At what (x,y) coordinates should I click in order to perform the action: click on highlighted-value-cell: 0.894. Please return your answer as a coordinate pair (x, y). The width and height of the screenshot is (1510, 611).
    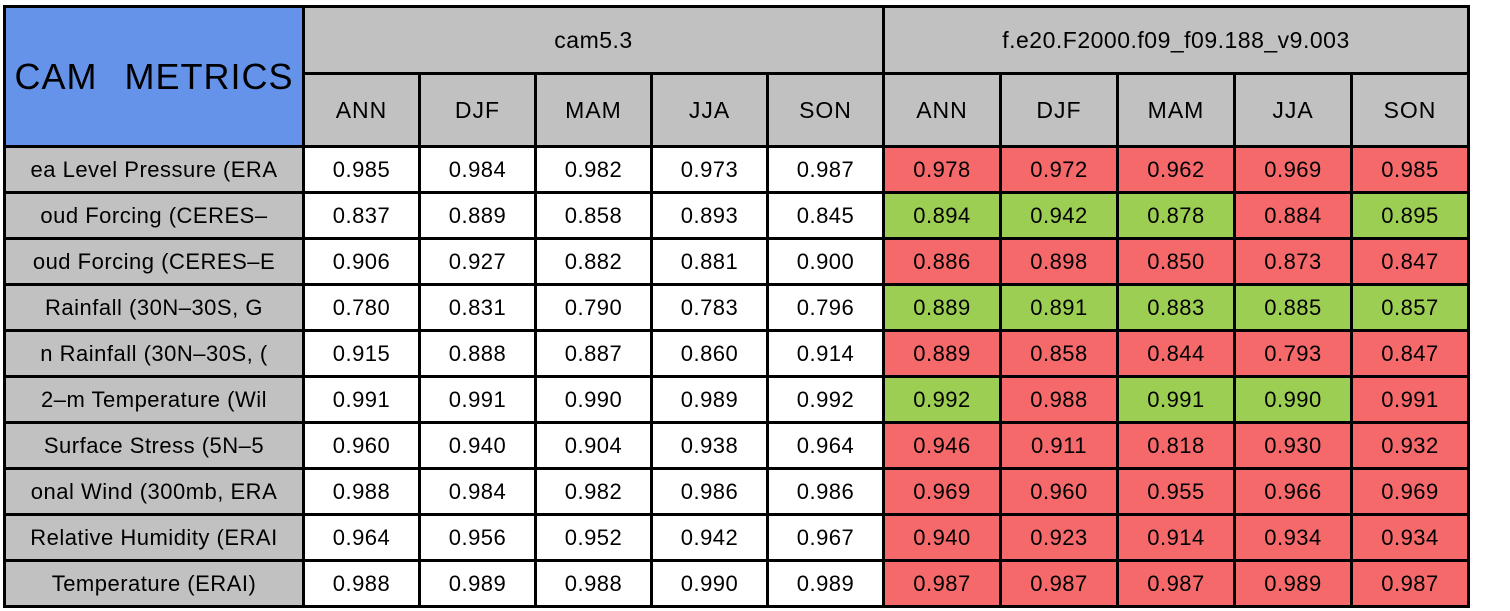
    Looking at the image, I should click on (942, 215).